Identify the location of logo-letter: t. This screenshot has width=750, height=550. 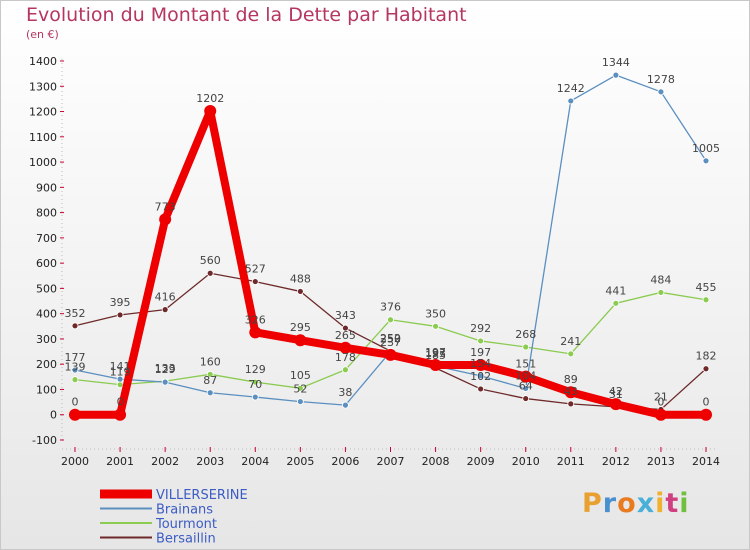
(672, 503).